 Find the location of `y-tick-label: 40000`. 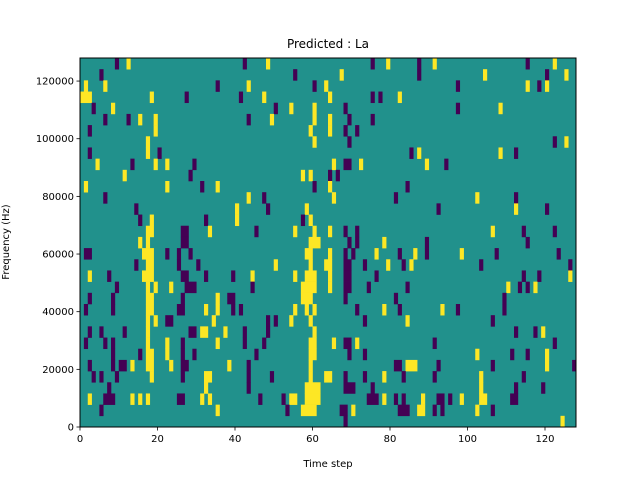

y-tick-label: 40000 is located at coordinates (58, 312).